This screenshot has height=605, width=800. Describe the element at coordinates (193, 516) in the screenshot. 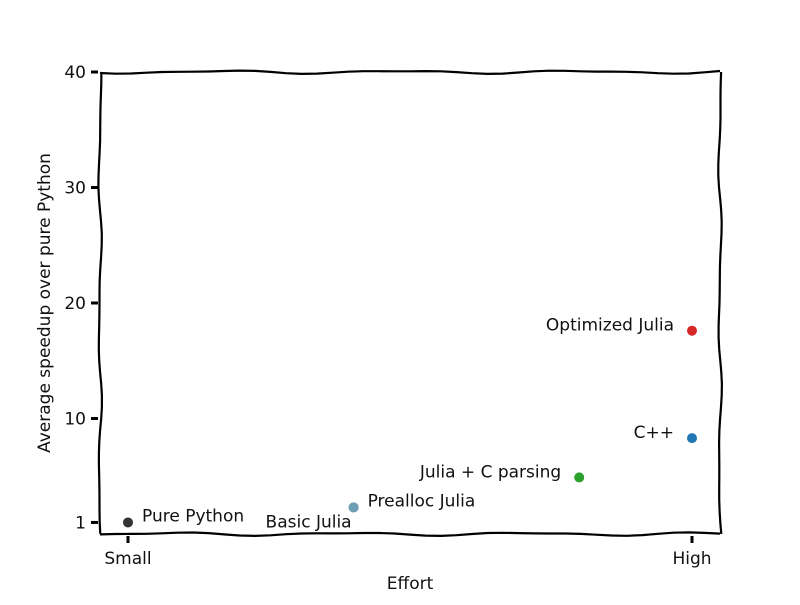

I see `point-label: Pure Python` at that location.